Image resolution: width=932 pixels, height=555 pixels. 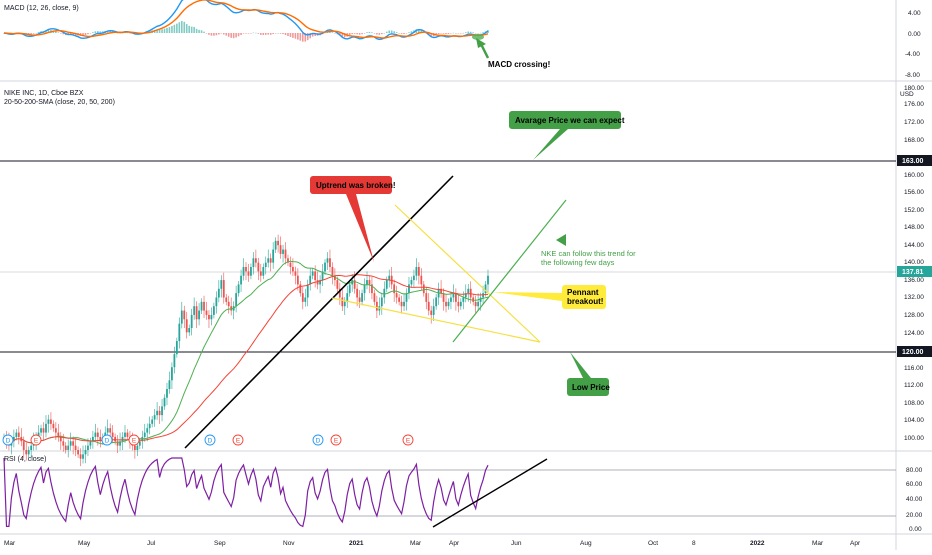 I want to click on macd-tick: -4.00, so click(x=912, y=54).